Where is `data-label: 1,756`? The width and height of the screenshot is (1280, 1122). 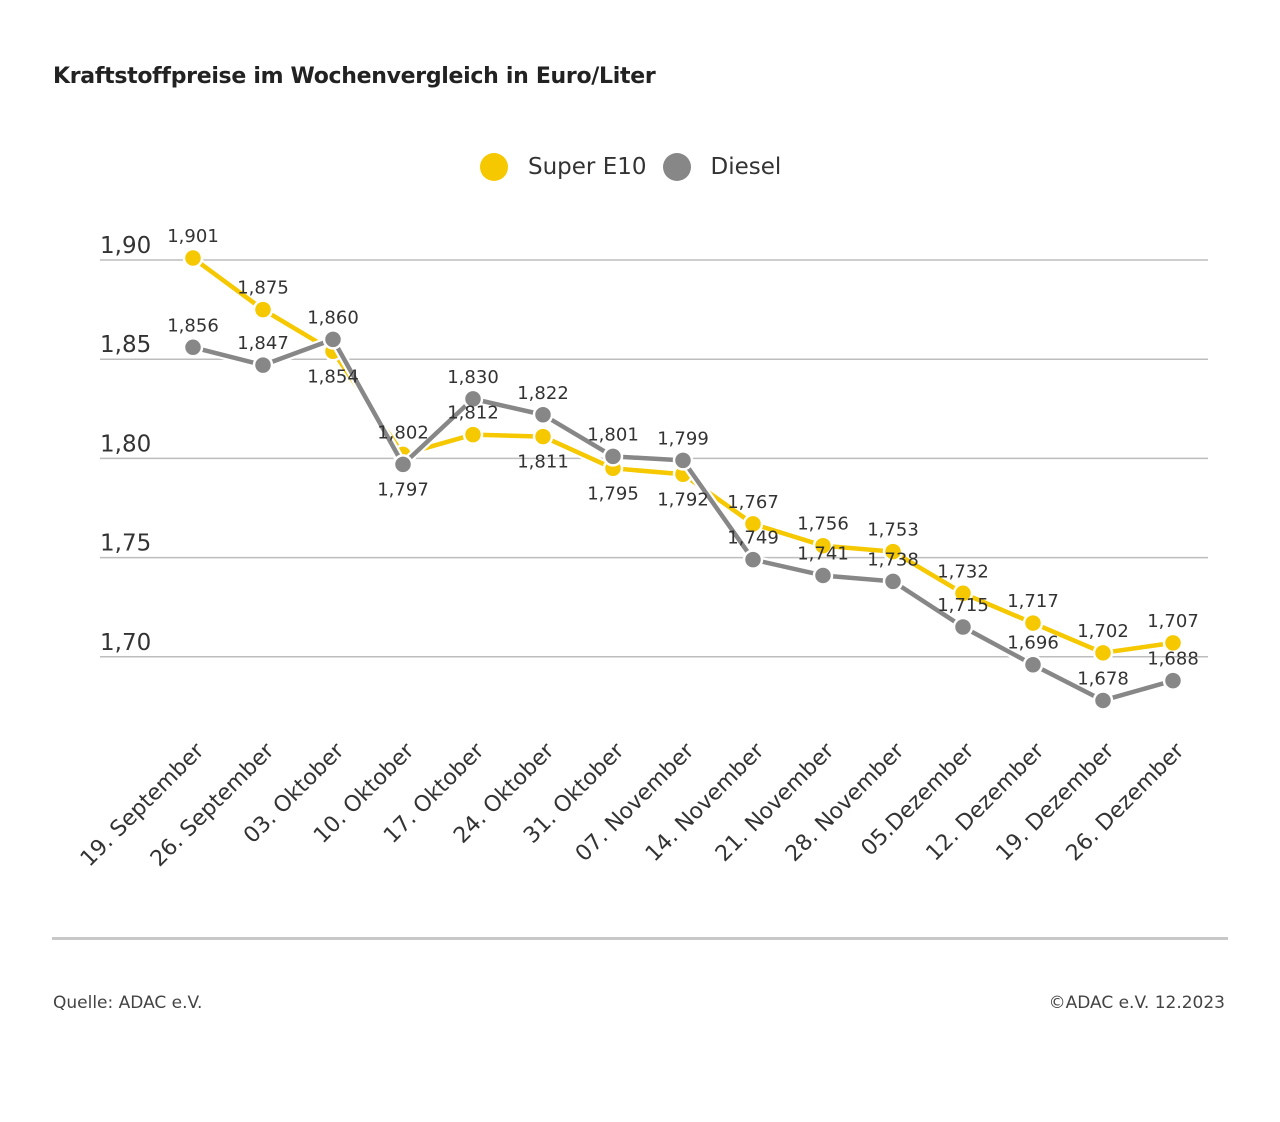
data-label: 1,756 is located at coordinates (823, 524).